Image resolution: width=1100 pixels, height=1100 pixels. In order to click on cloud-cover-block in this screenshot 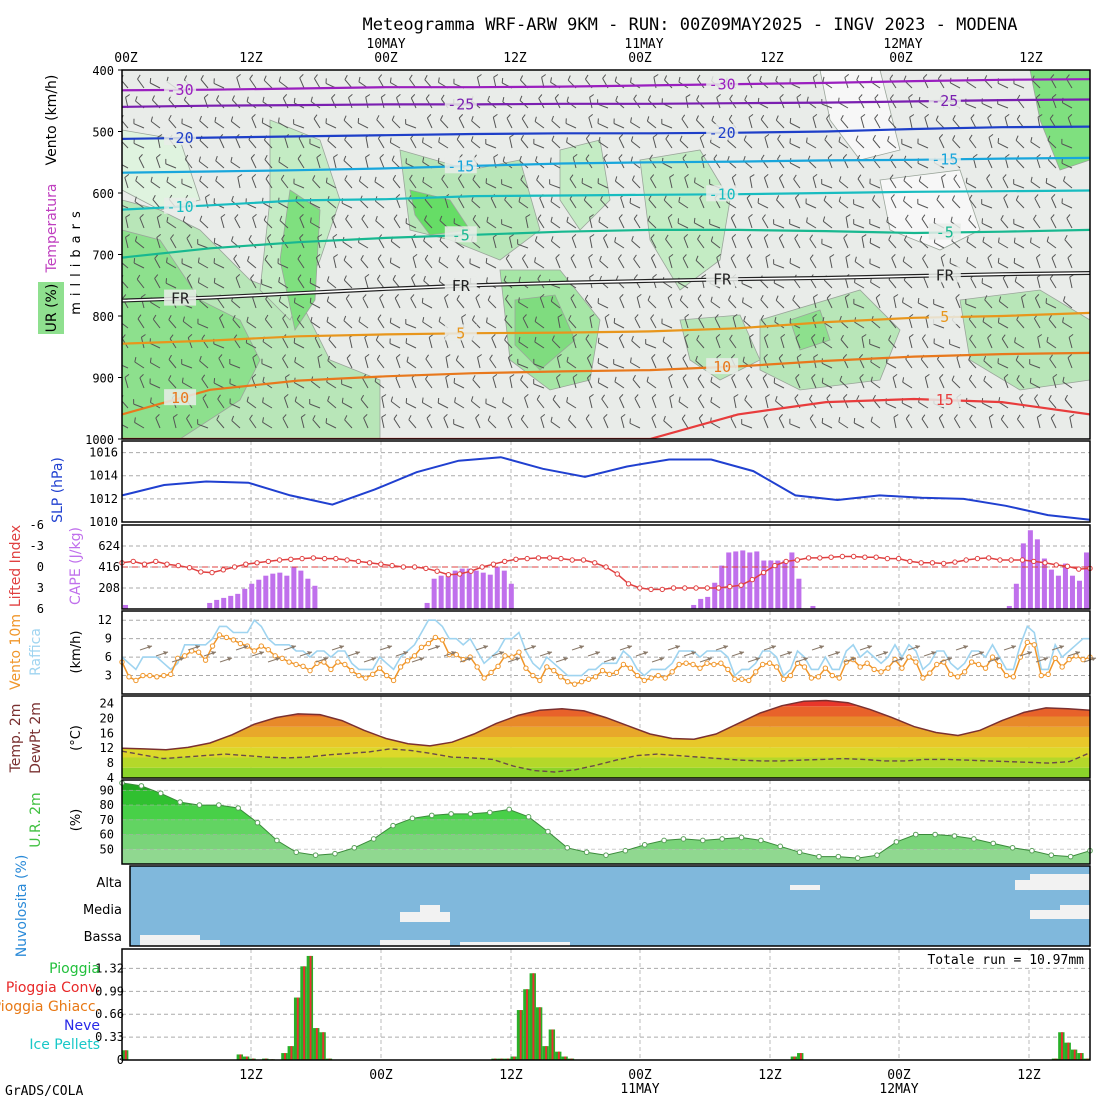, I will do `click(805, 887)`.